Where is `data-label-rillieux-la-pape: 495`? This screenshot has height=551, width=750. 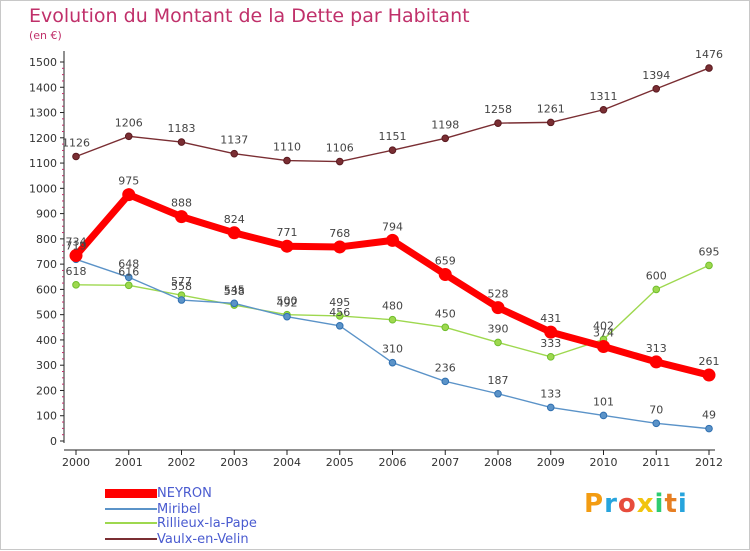
data-label-rillieux-la-pape: 495 is located at coordinates (339, 302).